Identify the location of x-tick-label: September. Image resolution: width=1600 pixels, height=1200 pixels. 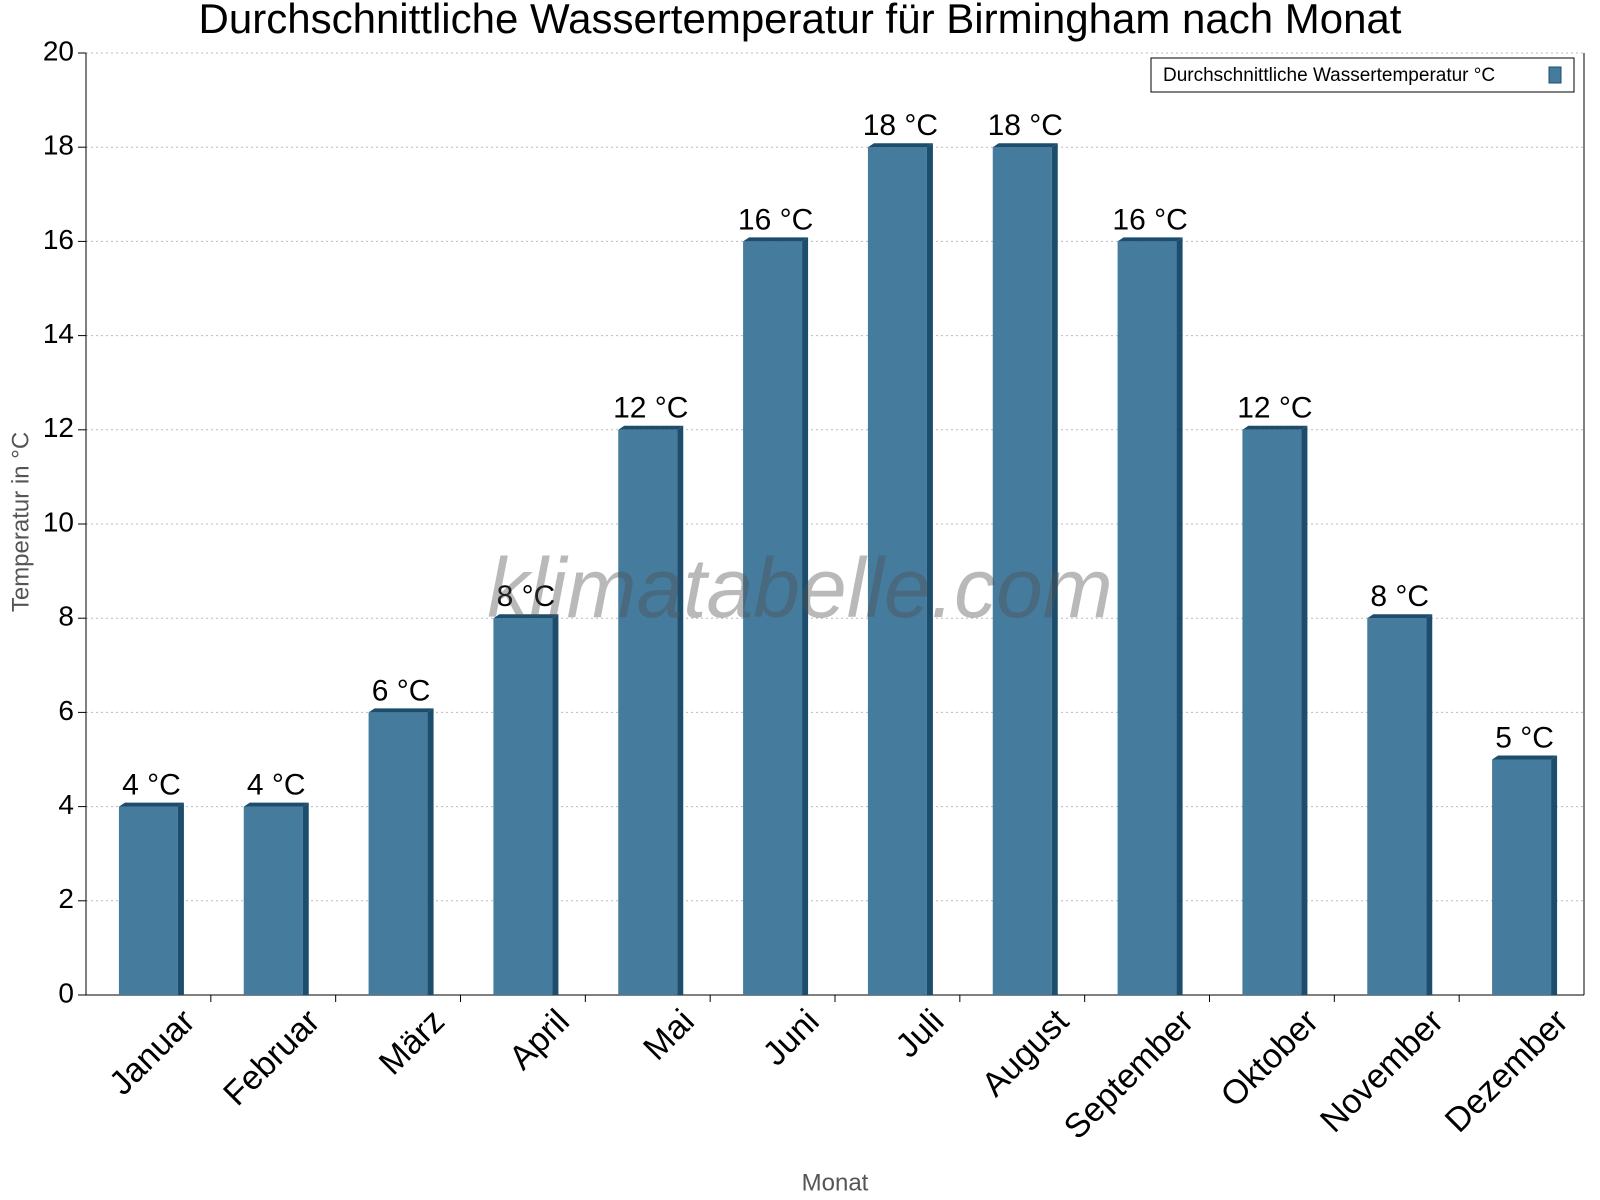
(1129, 1074).